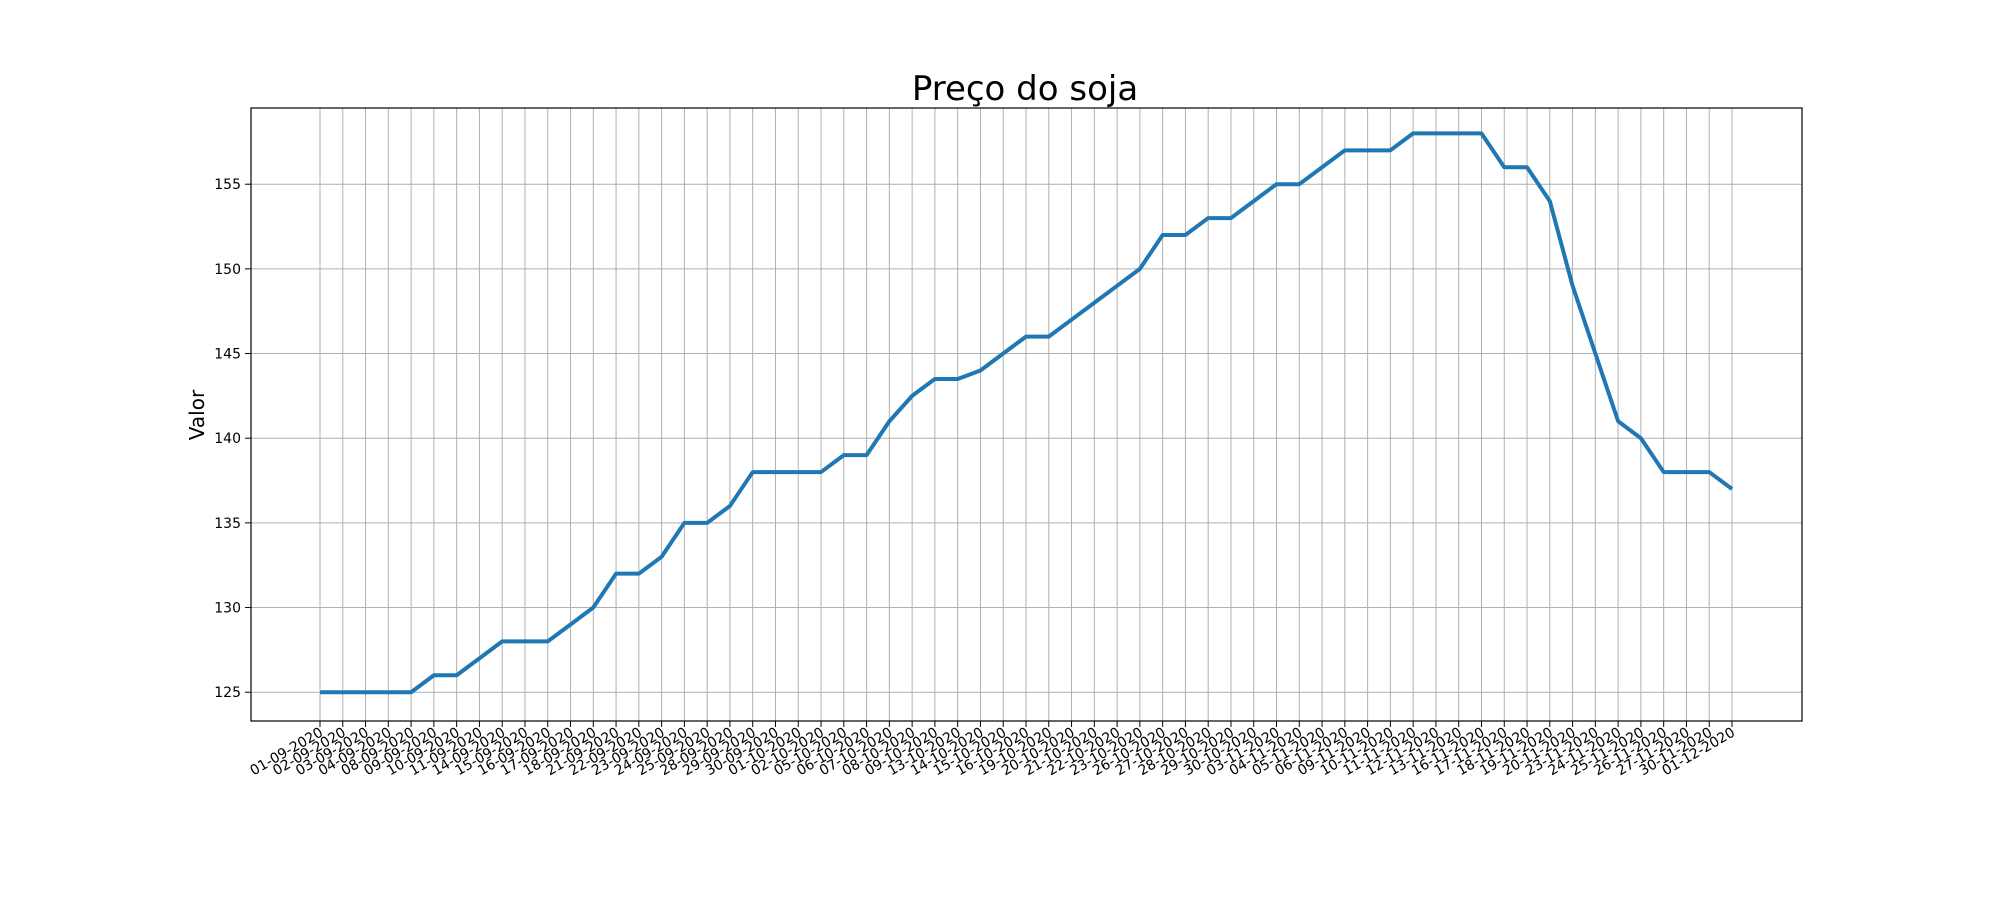 This screenshot has width=2000, height=904. I want to click on y-axis-label: Valor, so click(197, 414).